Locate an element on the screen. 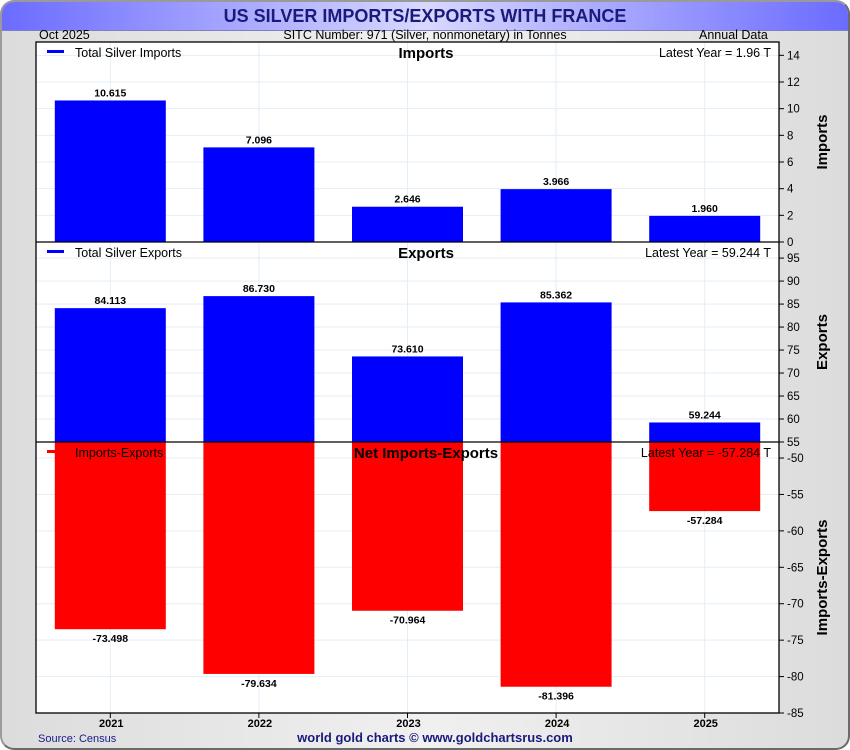  net-value-label: -81.396 is located at coordinates (556, 697).